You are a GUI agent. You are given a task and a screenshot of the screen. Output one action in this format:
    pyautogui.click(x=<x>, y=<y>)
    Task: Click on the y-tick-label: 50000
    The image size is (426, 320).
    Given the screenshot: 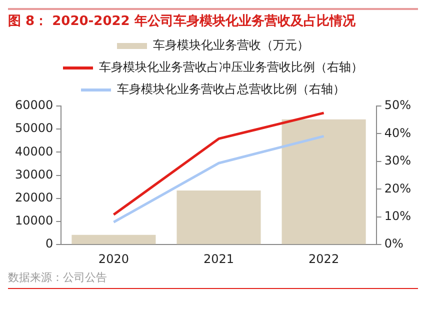 What is the action you would take?
    pyautogui.click(x=34, y=128)
    